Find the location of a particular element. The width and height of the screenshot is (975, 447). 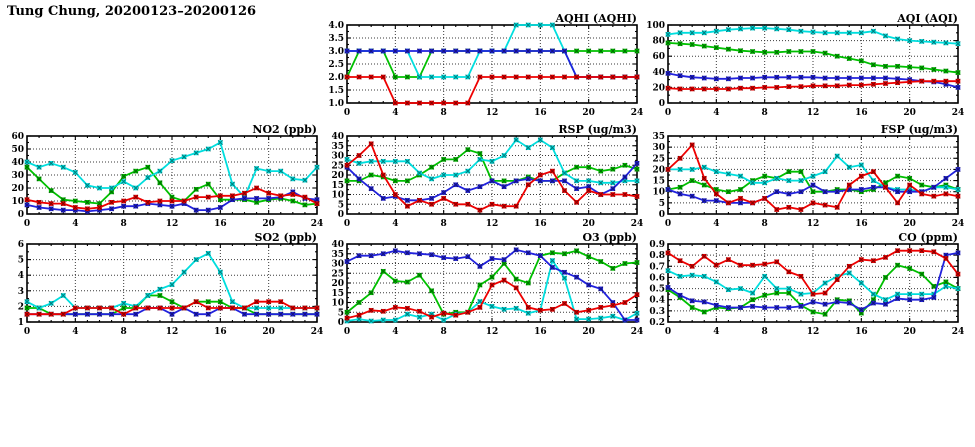

chart-rsp: 0 4 8 12 16 20 24 0 5 10 15 20 25 30 35 40 RSP (ug/m3) is located at coordinates (481, 177).